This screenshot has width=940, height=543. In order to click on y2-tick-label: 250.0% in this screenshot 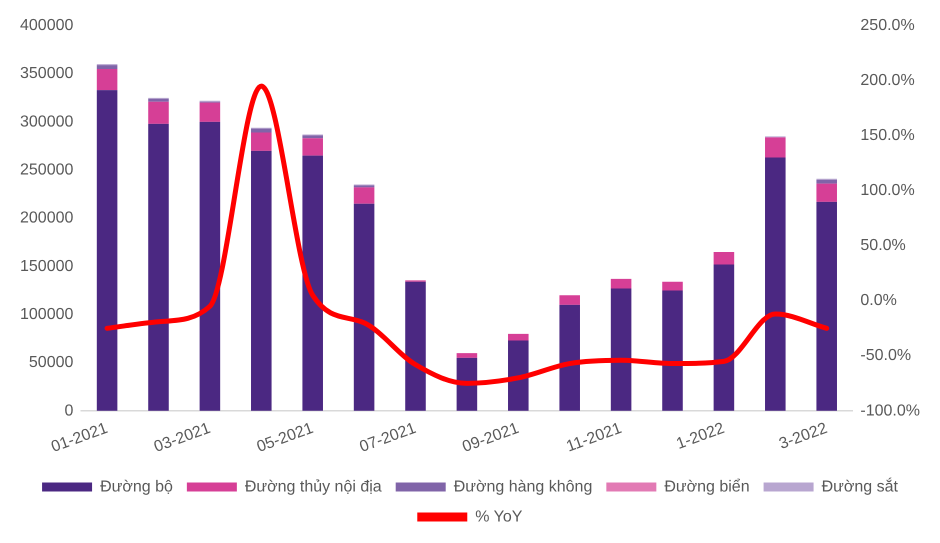, I will do `click(887, 25)`.